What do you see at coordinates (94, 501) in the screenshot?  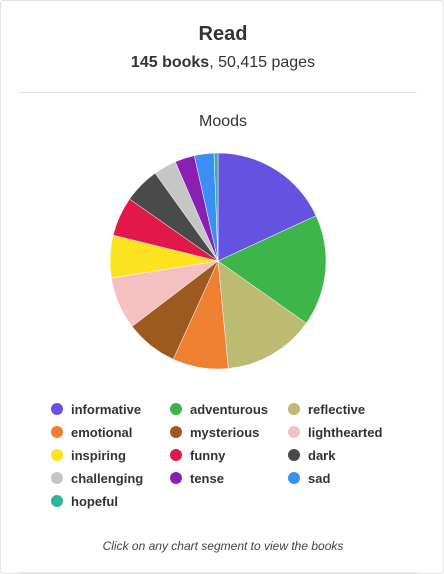 I see `legend-label: hopeful` at bounding box center [94, 501].